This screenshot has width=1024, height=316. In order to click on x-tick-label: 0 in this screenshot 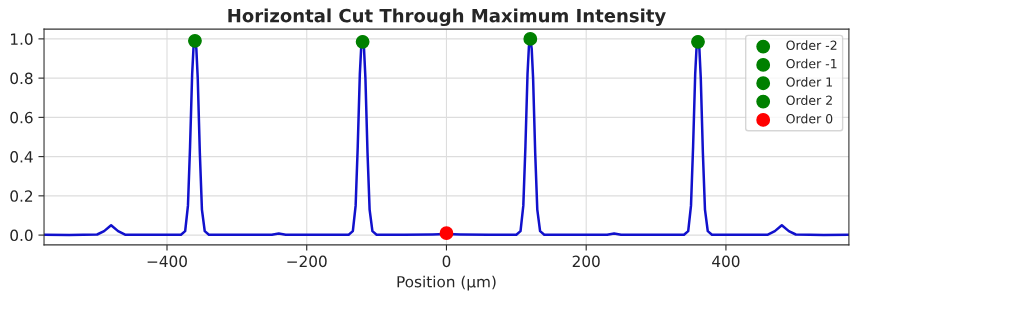, I will do `click(446, 261)`.